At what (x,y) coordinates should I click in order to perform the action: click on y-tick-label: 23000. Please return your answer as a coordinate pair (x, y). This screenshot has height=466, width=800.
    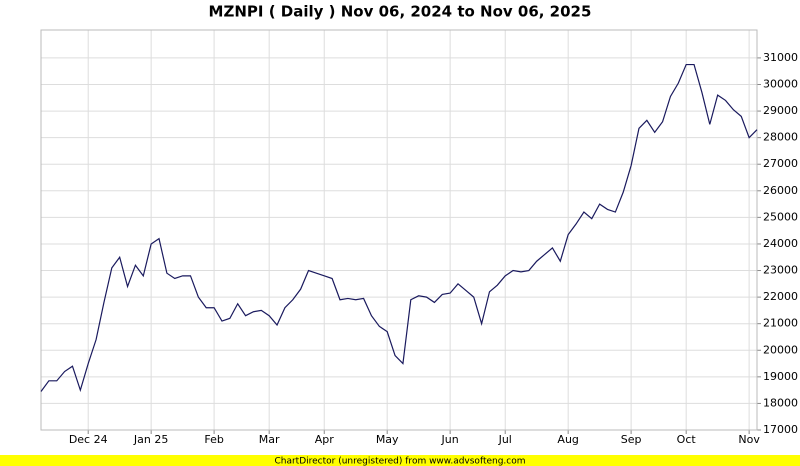
    Looking at the image, I should click on (780, 270).